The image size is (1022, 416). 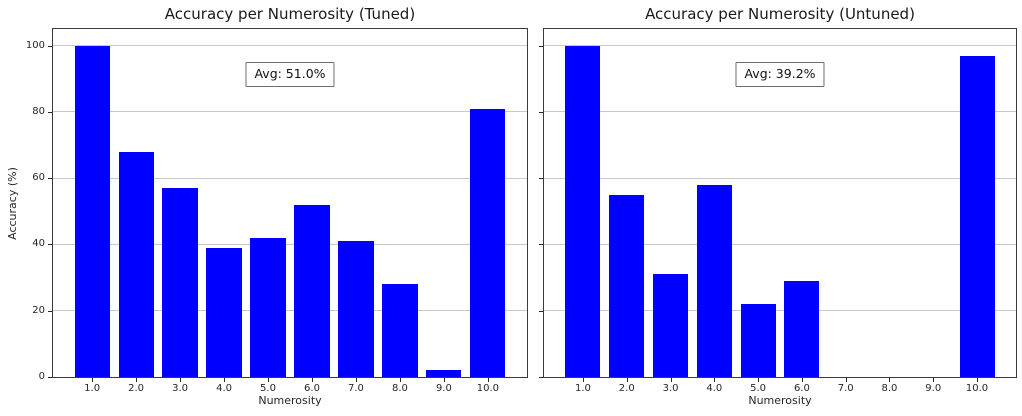 I want to click on y-tick-label: 20, so click(x=38, y=310).